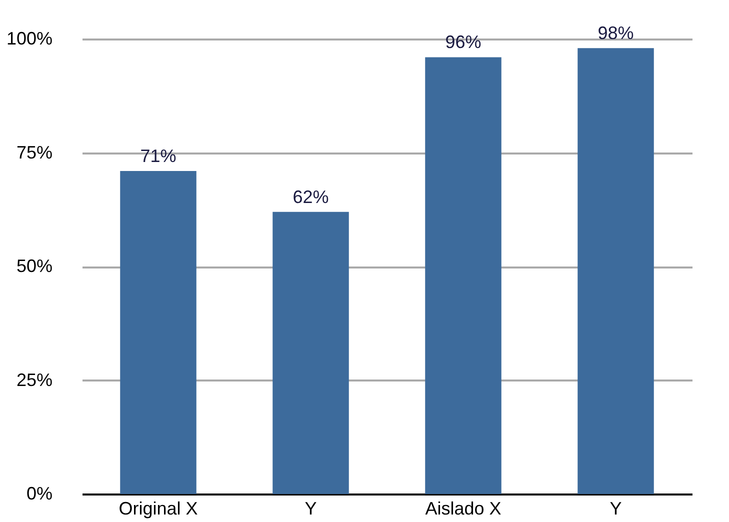  I want to click on x-tick-label: Original X, so click(158, 508).